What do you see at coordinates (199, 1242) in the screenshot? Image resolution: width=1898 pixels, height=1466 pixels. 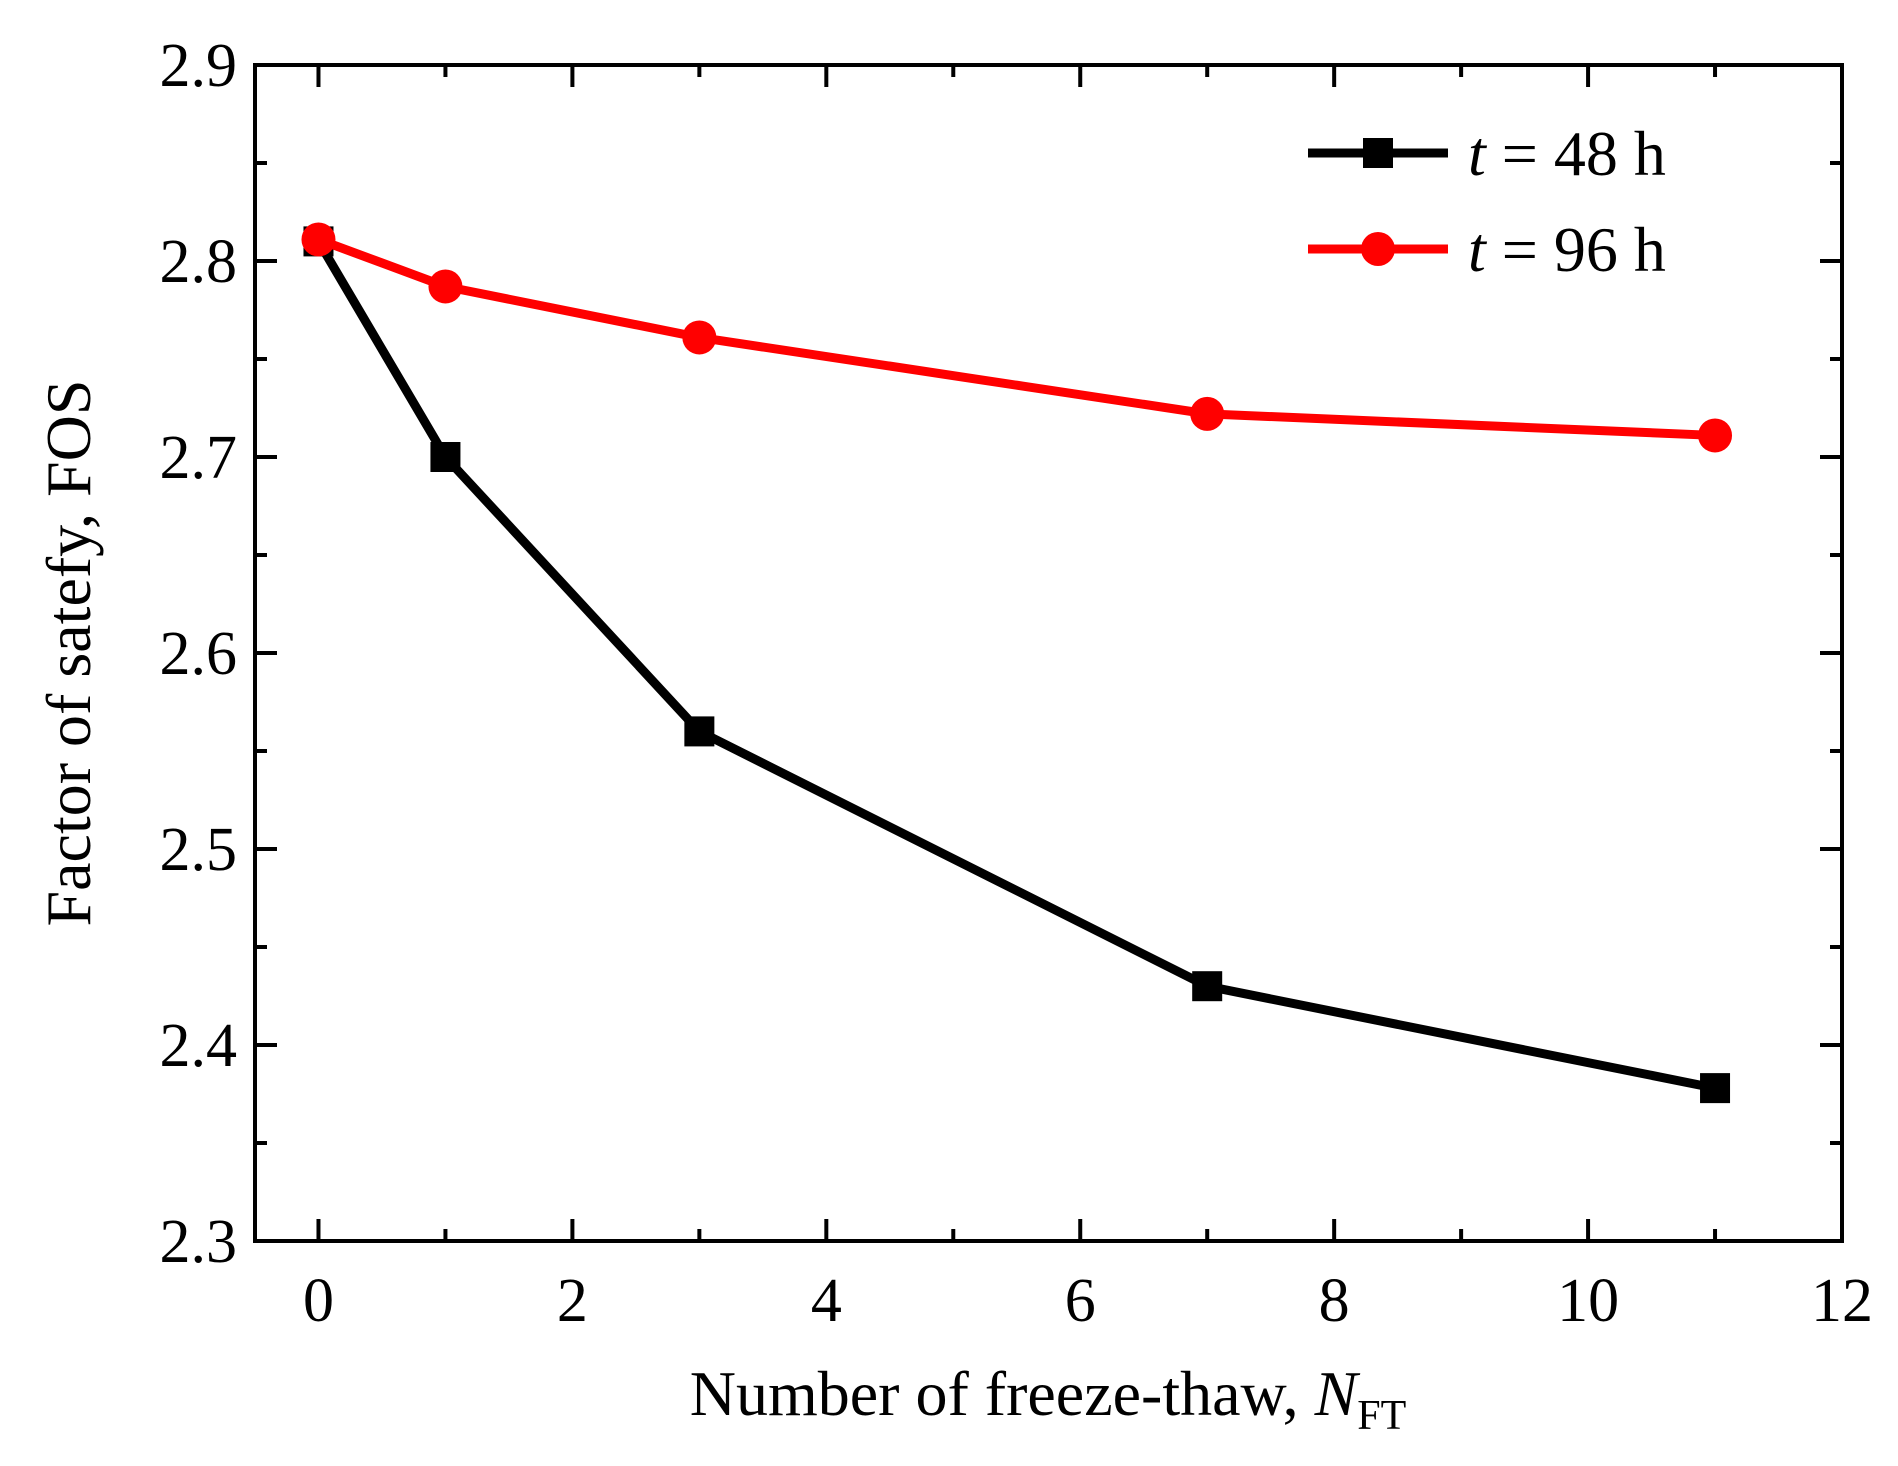 I see `y-tick-label: 2.3` at bounding box center [199, 1242].